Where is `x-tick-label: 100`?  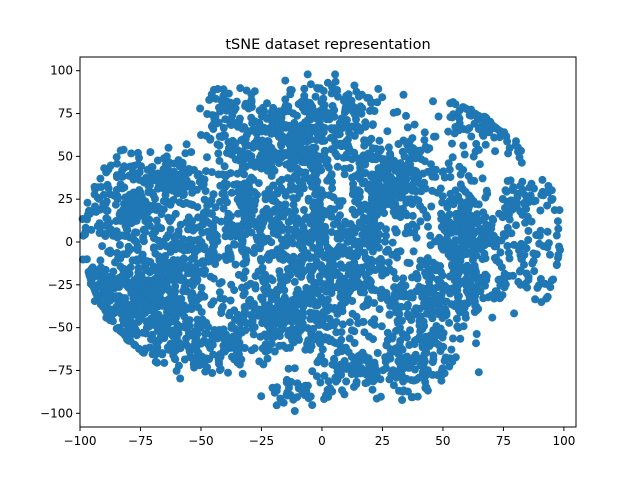
x-tick-label: 100 is located at coordinates (563, 441).